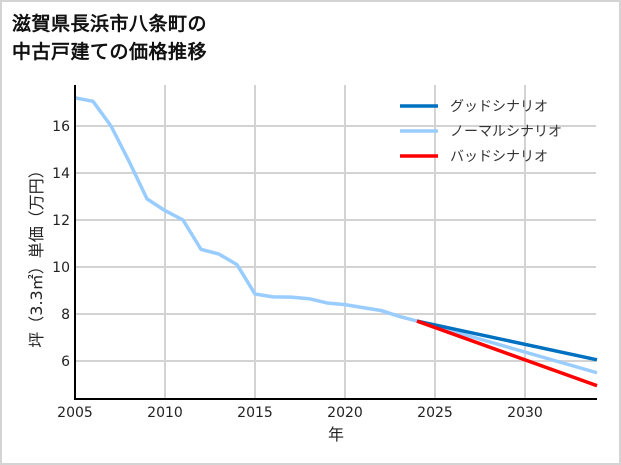  Describe the element at coordinates (165, 413) in the screenshot. I see `x-tick-label: 2010` at that location.